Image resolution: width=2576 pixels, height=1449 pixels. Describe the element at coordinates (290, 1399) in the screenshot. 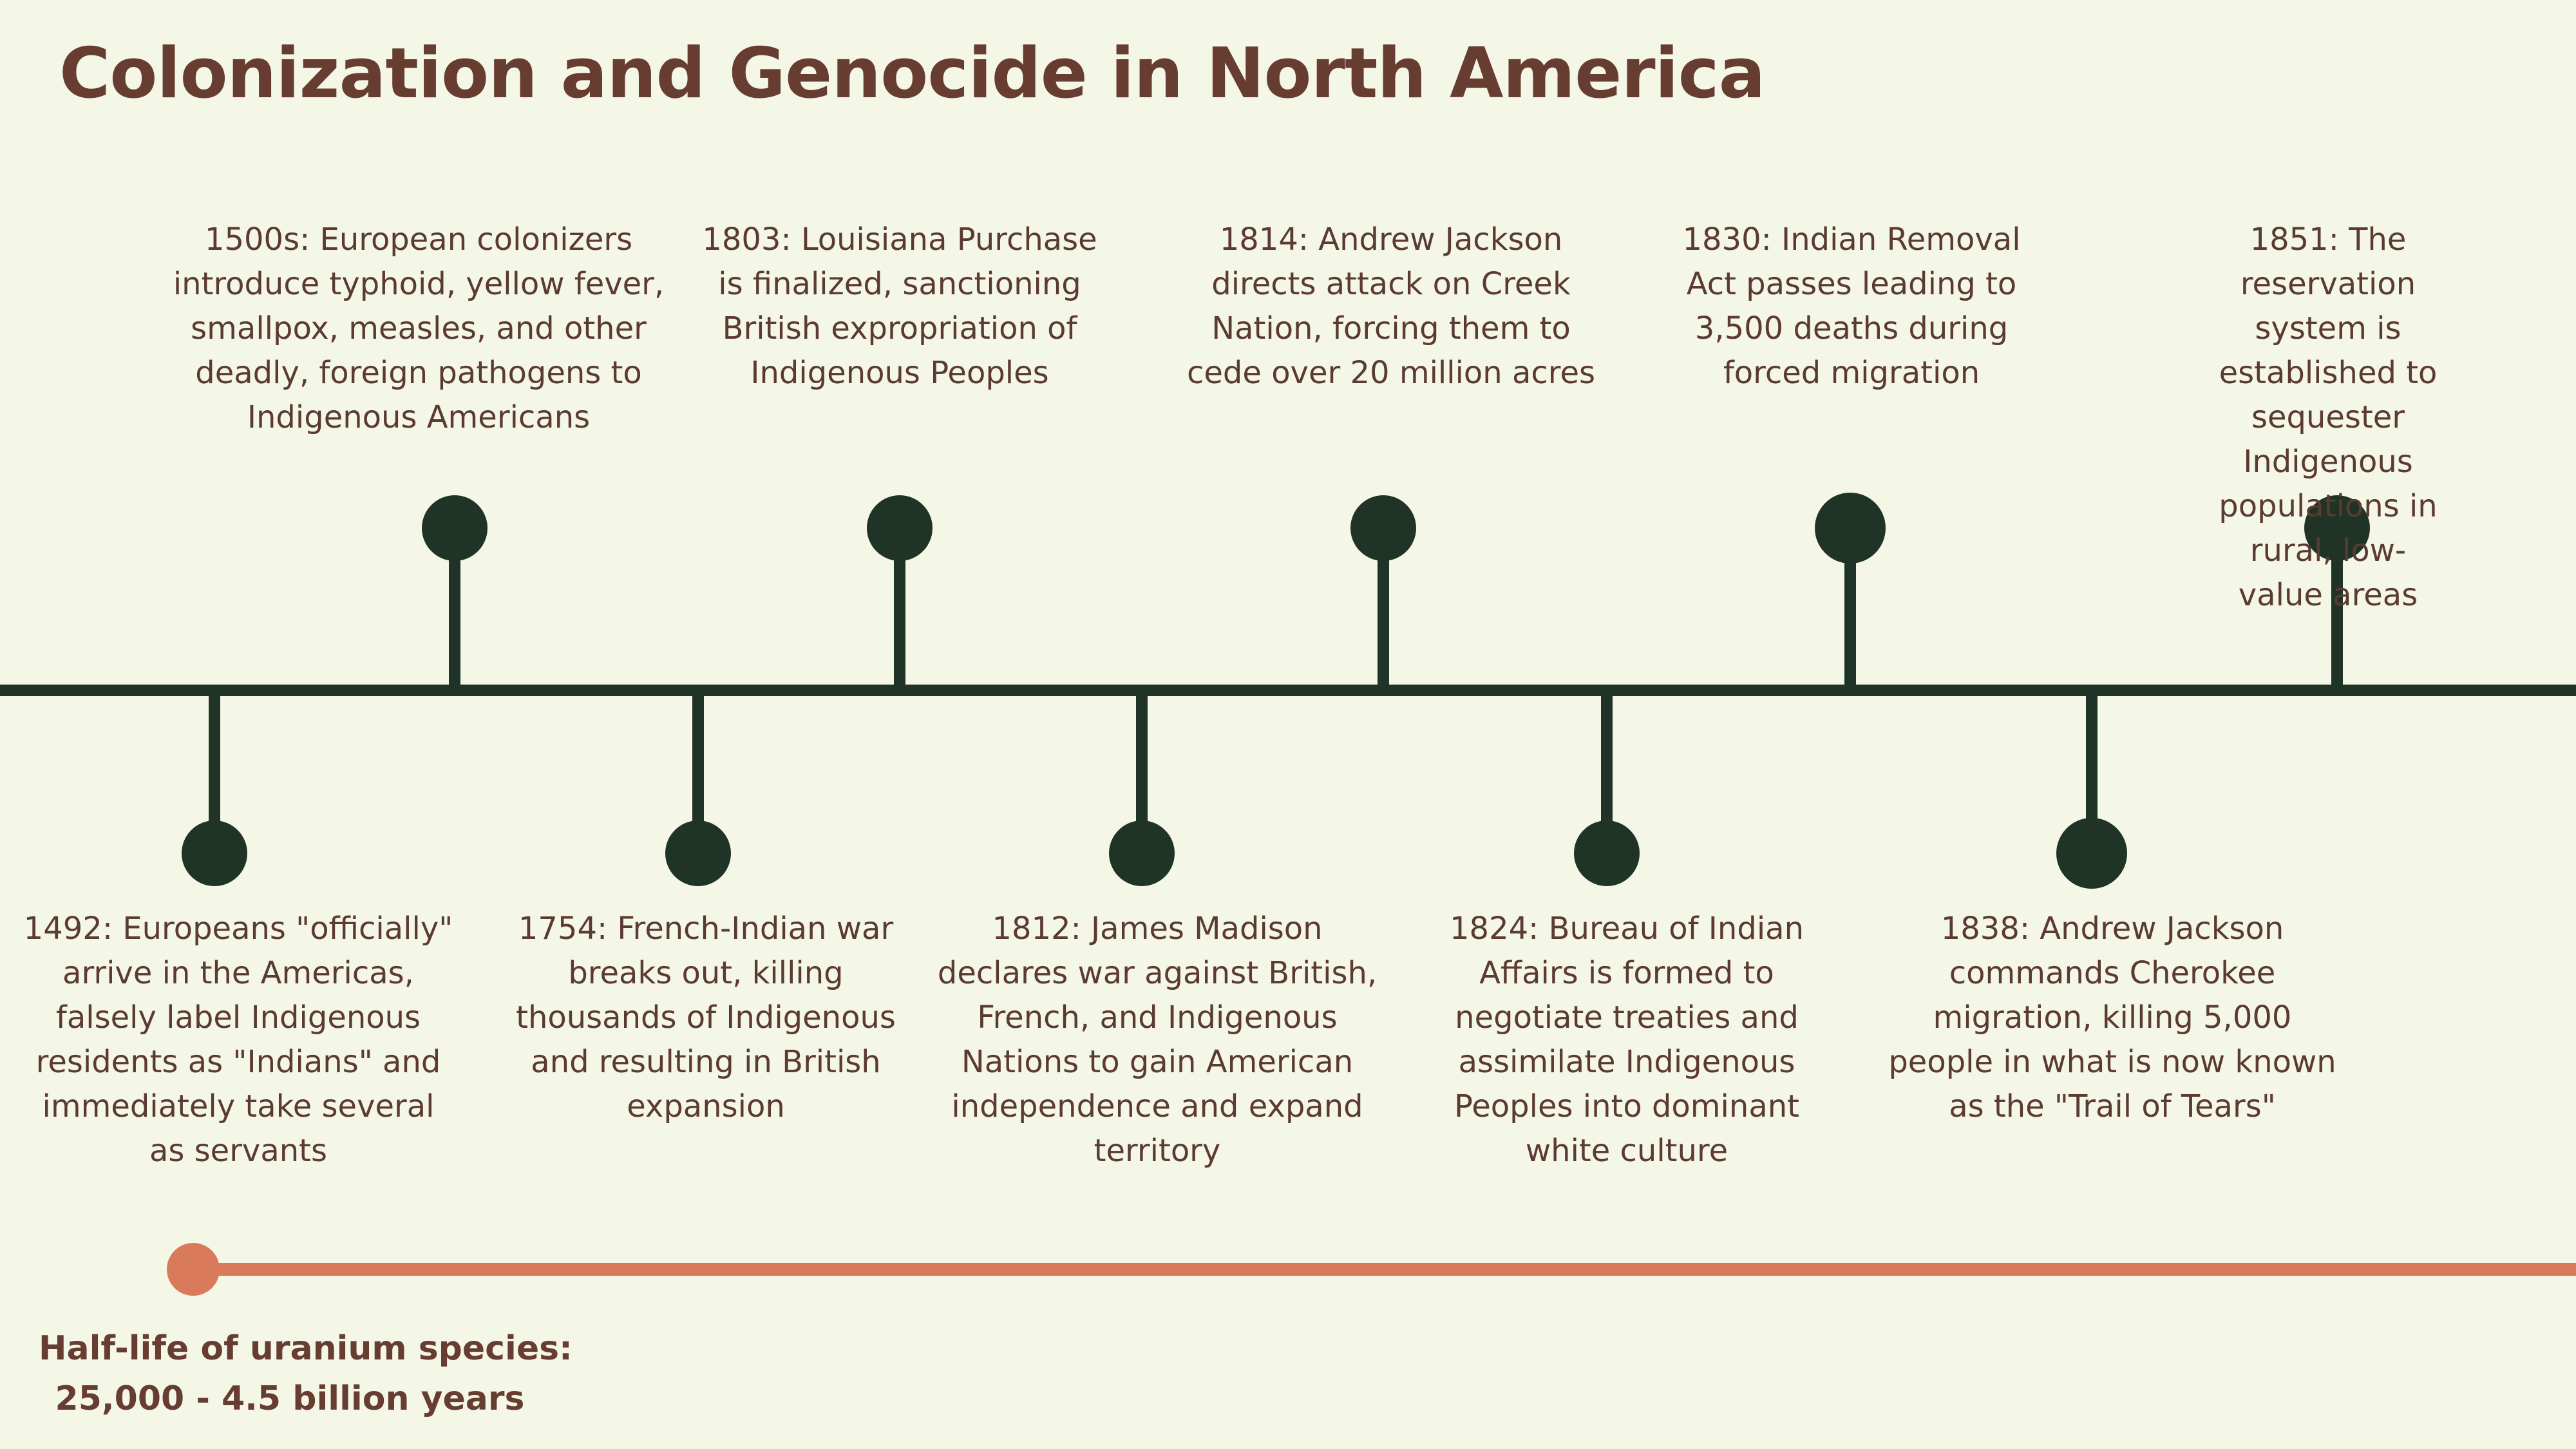

I see `uranium-value: 25,000 - 4.5 billion years` at that location.